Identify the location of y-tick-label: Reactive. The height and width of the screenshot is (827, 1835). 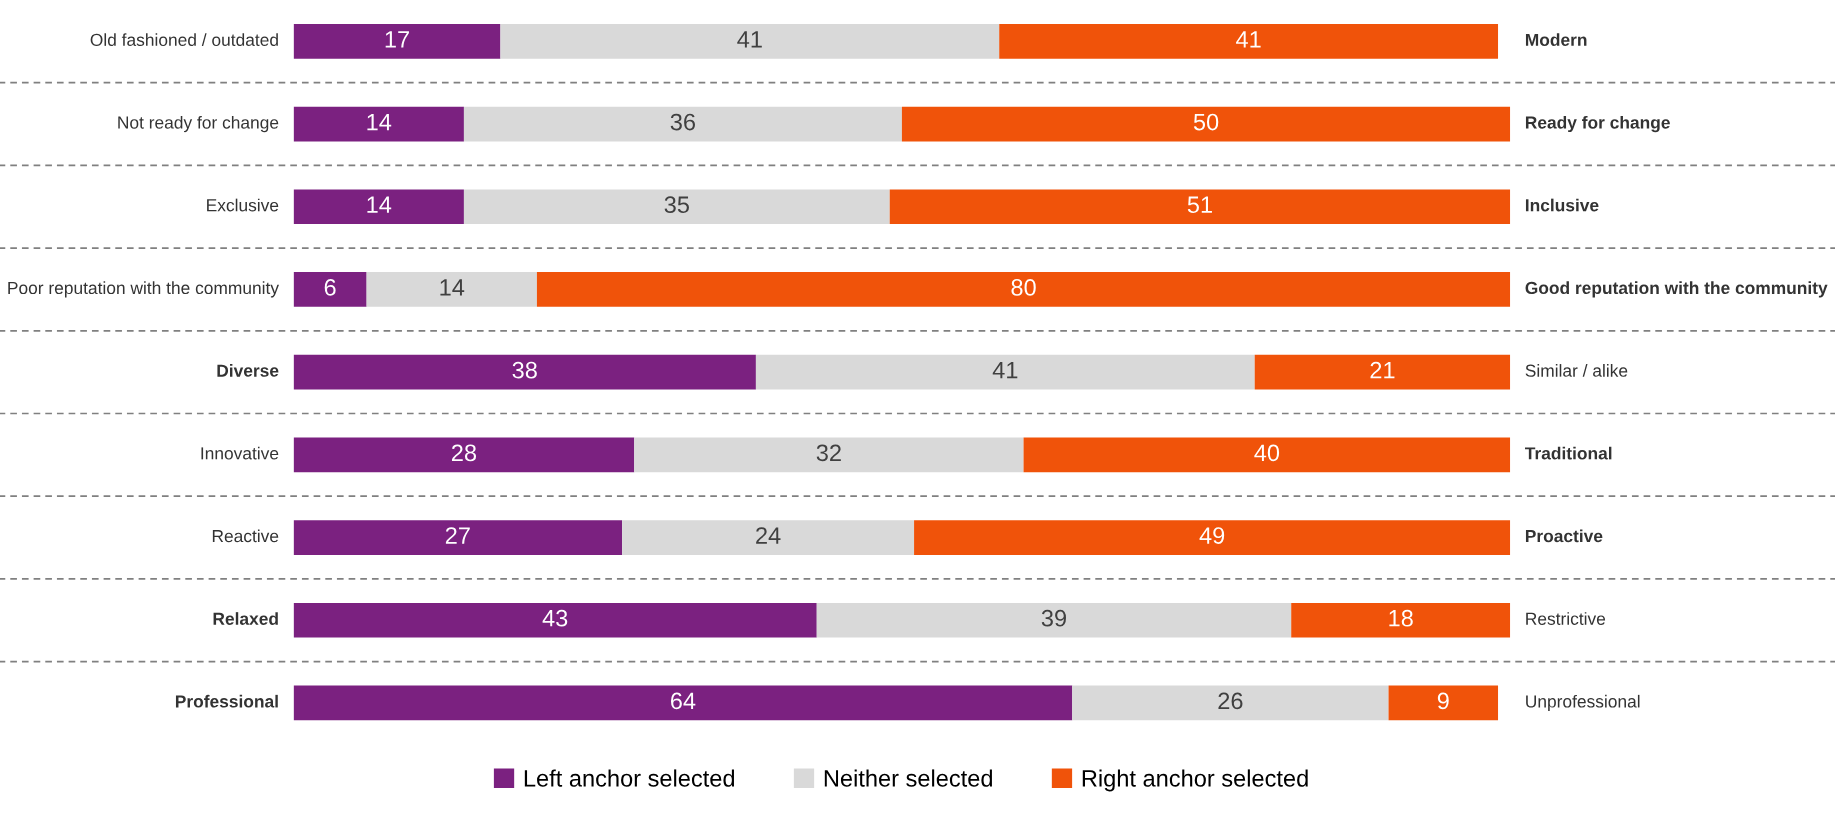
(245, 536).